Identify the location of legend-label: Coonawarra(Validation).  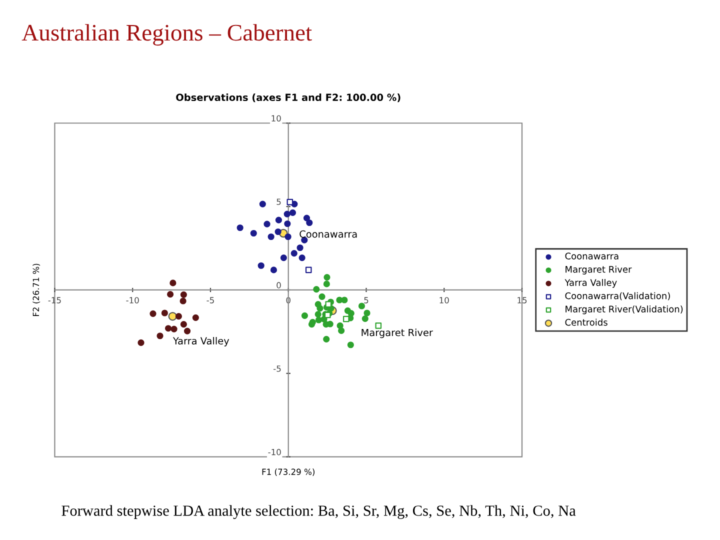
(617, 296).